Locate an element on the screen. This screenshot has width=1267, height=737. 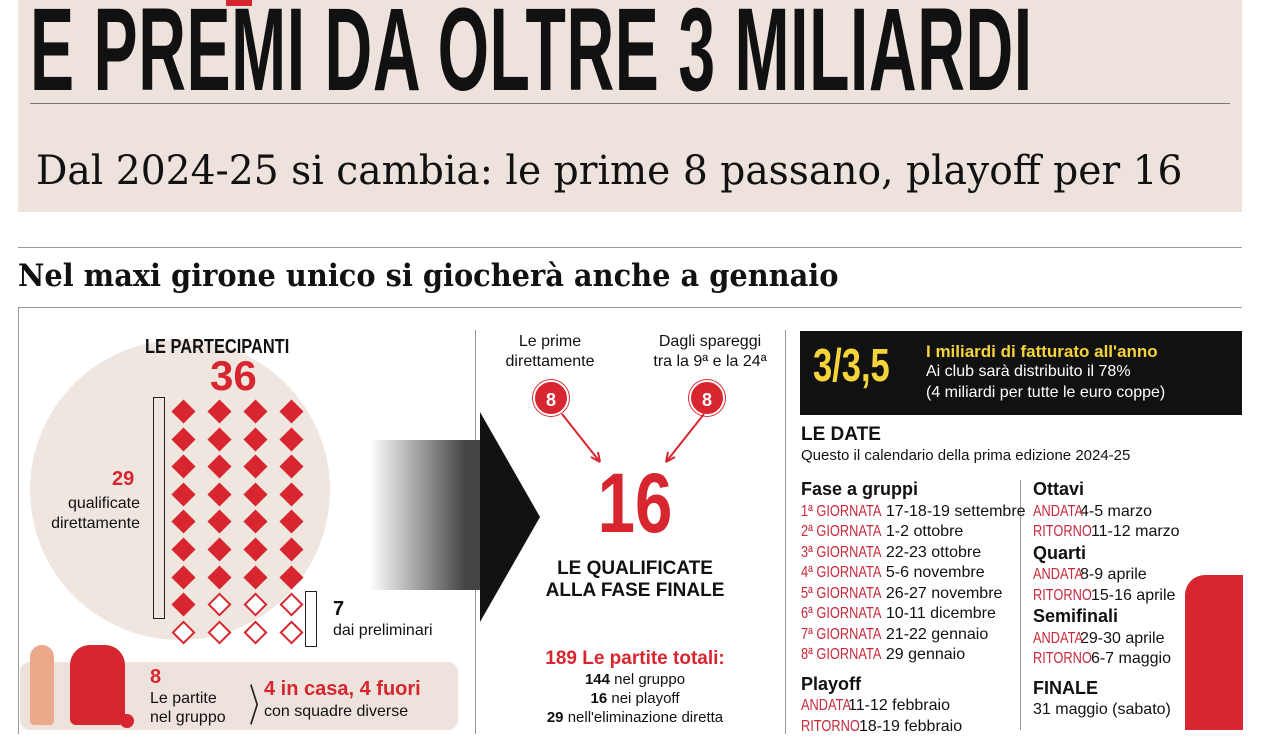
qualified-total: 16 is located at coordinates (635, 503).